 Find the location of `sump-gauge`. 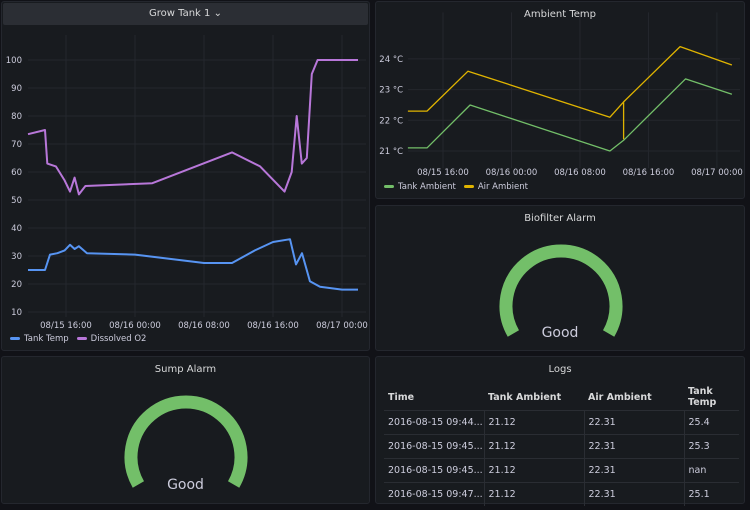

sump-gauge is located at coordinates (186, 441).